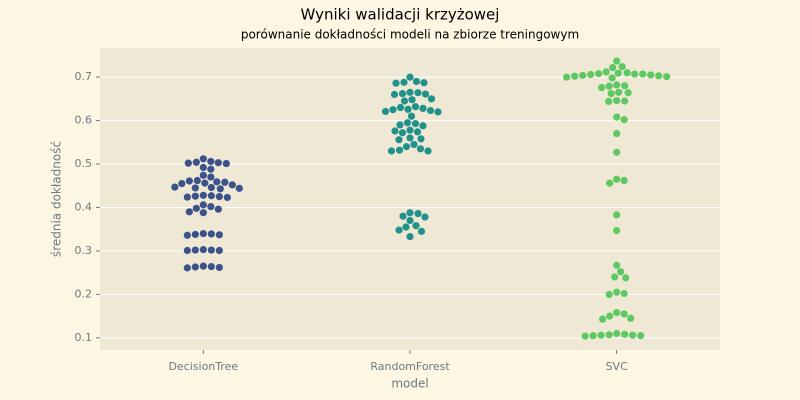  What do you see at coordinates (84, 163) in the screenshot?
I see `y-tick-label: 0.5` at bounding box center [84, 163].